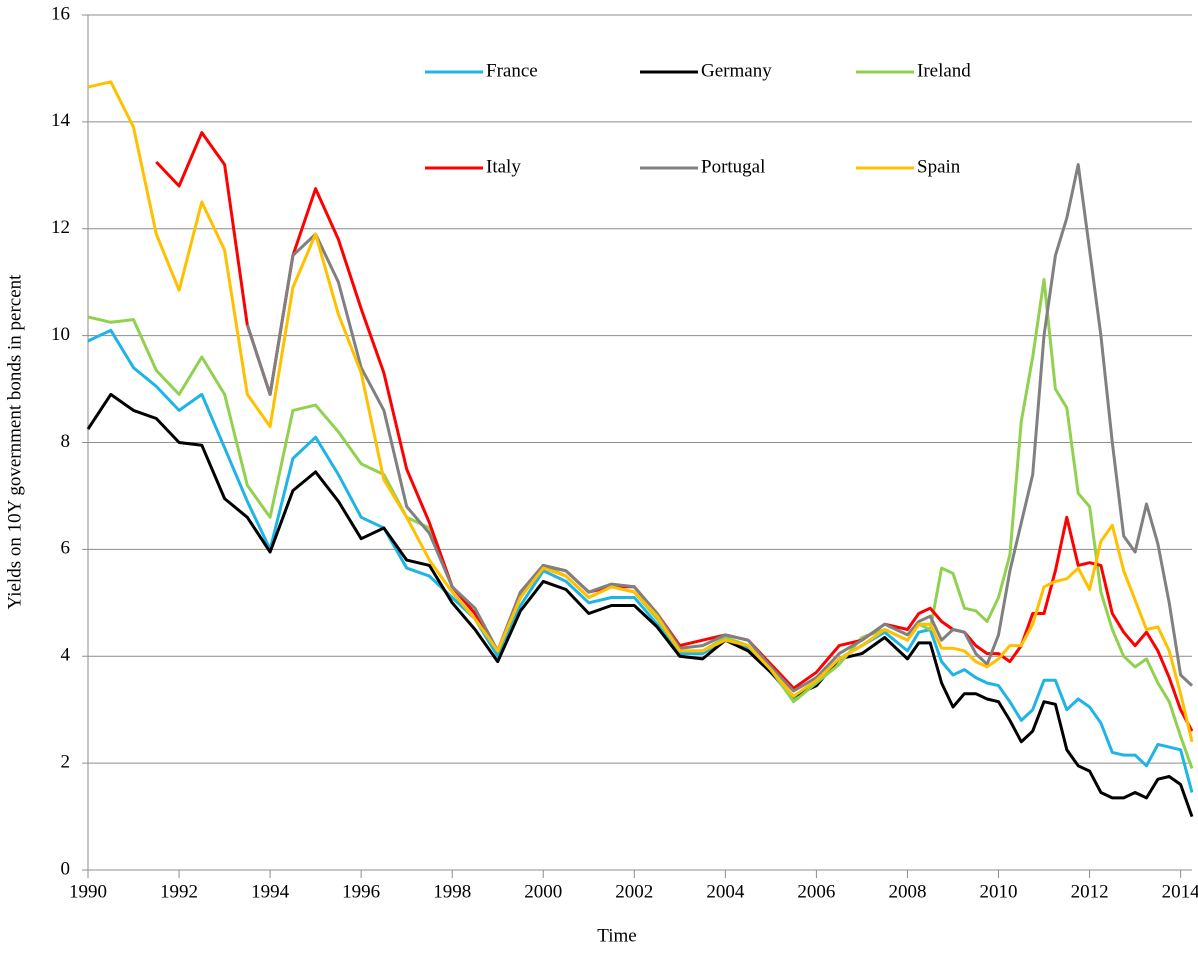 Image resolution: width=1198 pixels, height=953 pixels. I want to click on y-tick-label: 16, so click(60, 13).